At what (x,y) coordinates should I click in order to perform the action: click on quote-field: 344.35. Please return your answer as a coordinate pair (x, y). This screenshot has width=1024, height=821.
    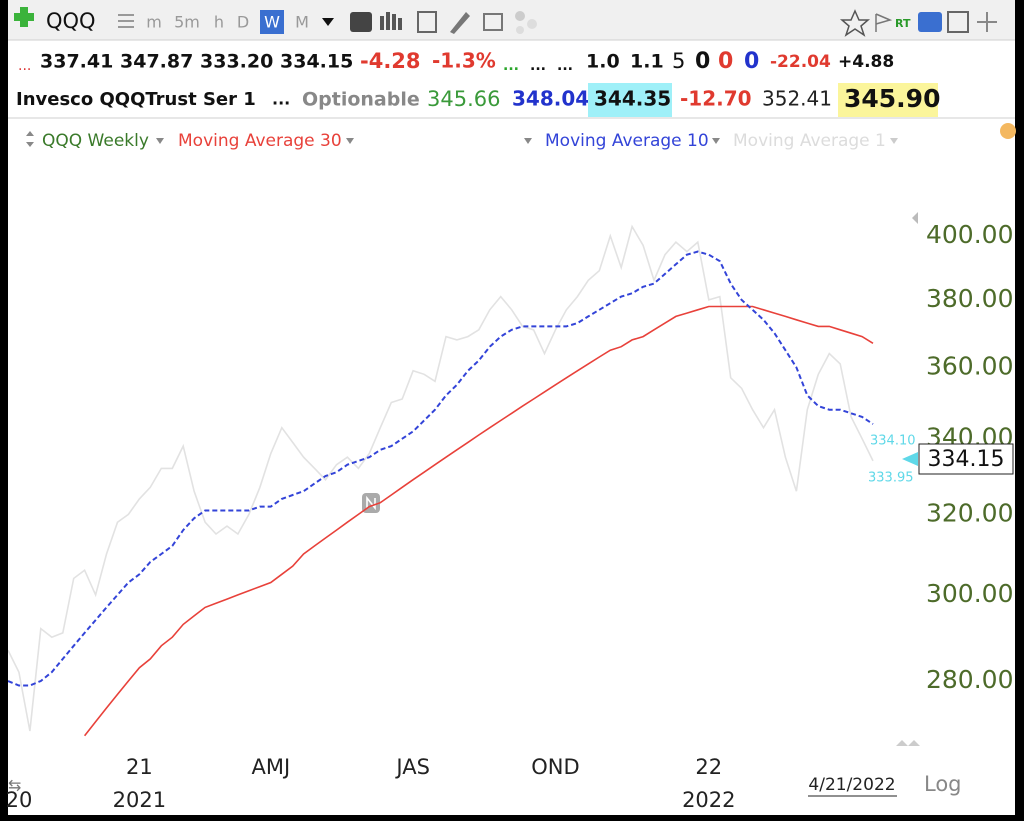
    Looking at the image, I should click on (632, 99).